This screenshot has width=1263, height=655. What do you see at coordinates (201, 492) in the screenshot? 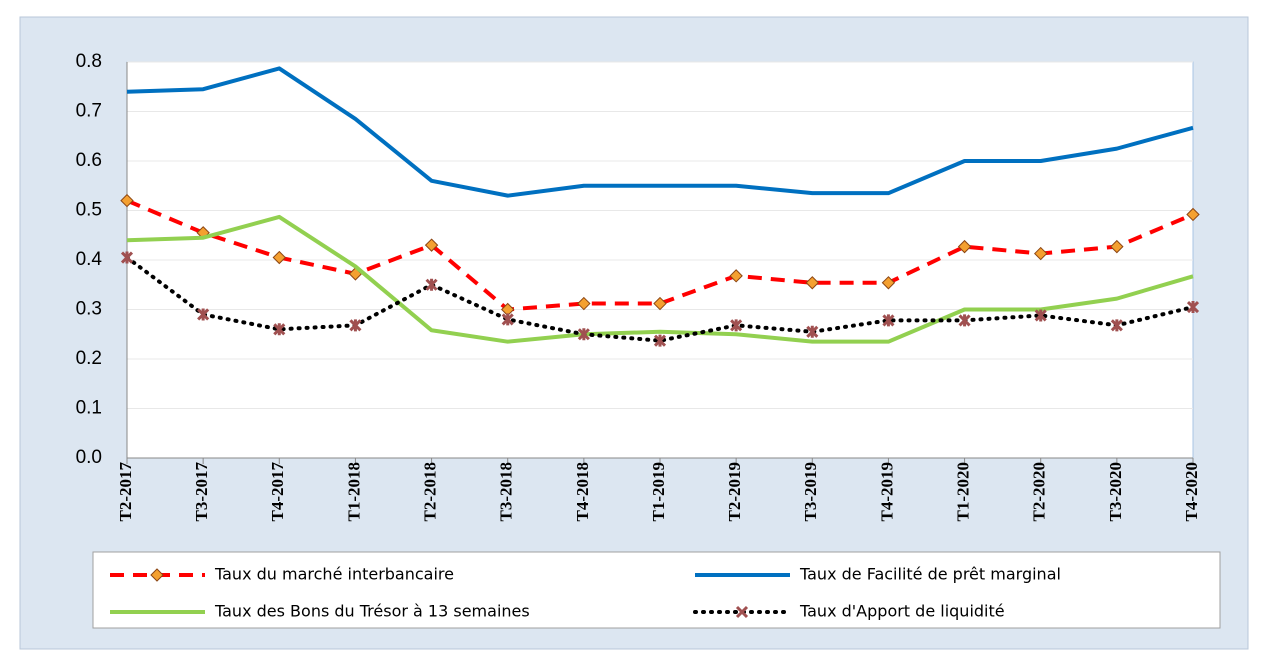
I see `x-tick-label: T3-2017` at bounding box center [201, 492].